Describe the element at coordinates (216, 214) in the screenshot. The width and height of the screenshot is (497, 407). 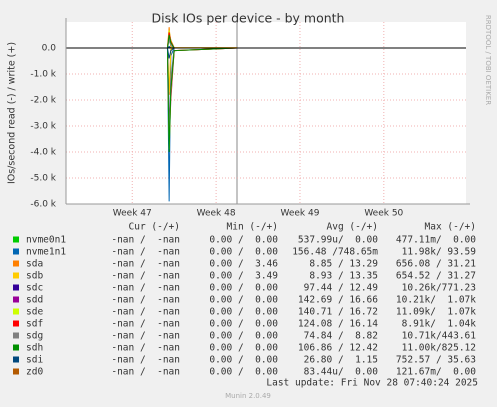
I see `x-tick-label: Week 48` at that location.